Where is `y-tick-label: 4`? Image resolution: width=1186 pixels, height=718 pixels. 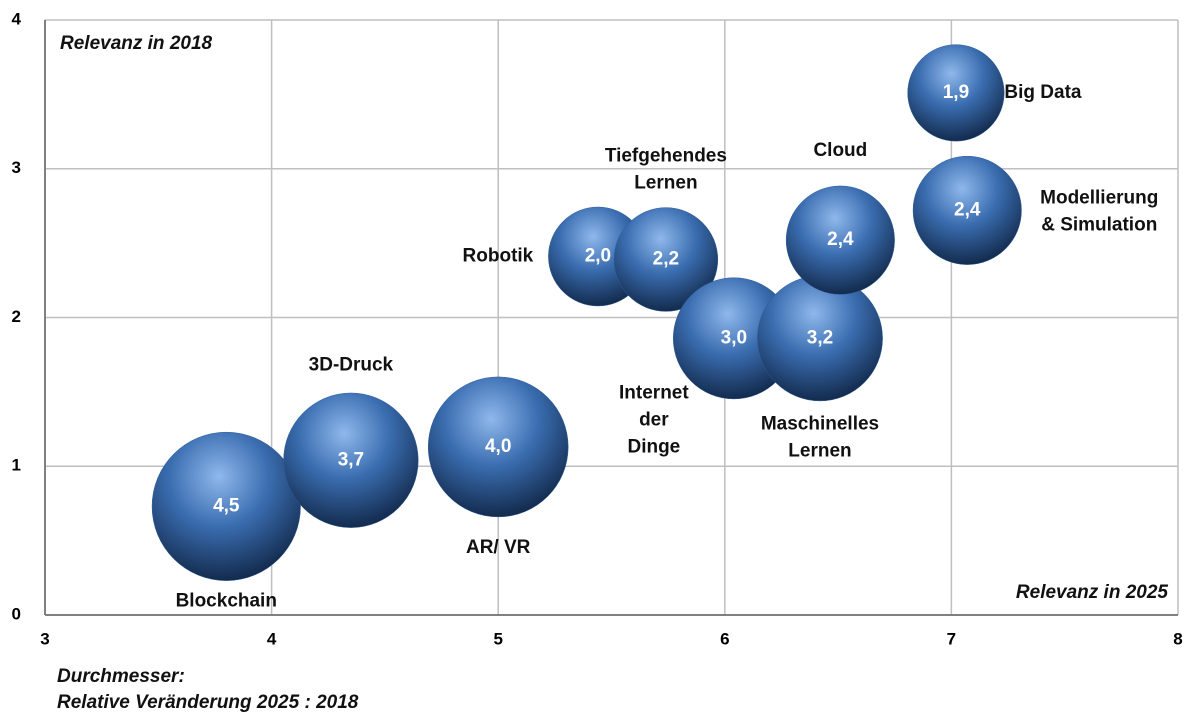
y-tick-label: 4 is located at coordinates (17, 18).